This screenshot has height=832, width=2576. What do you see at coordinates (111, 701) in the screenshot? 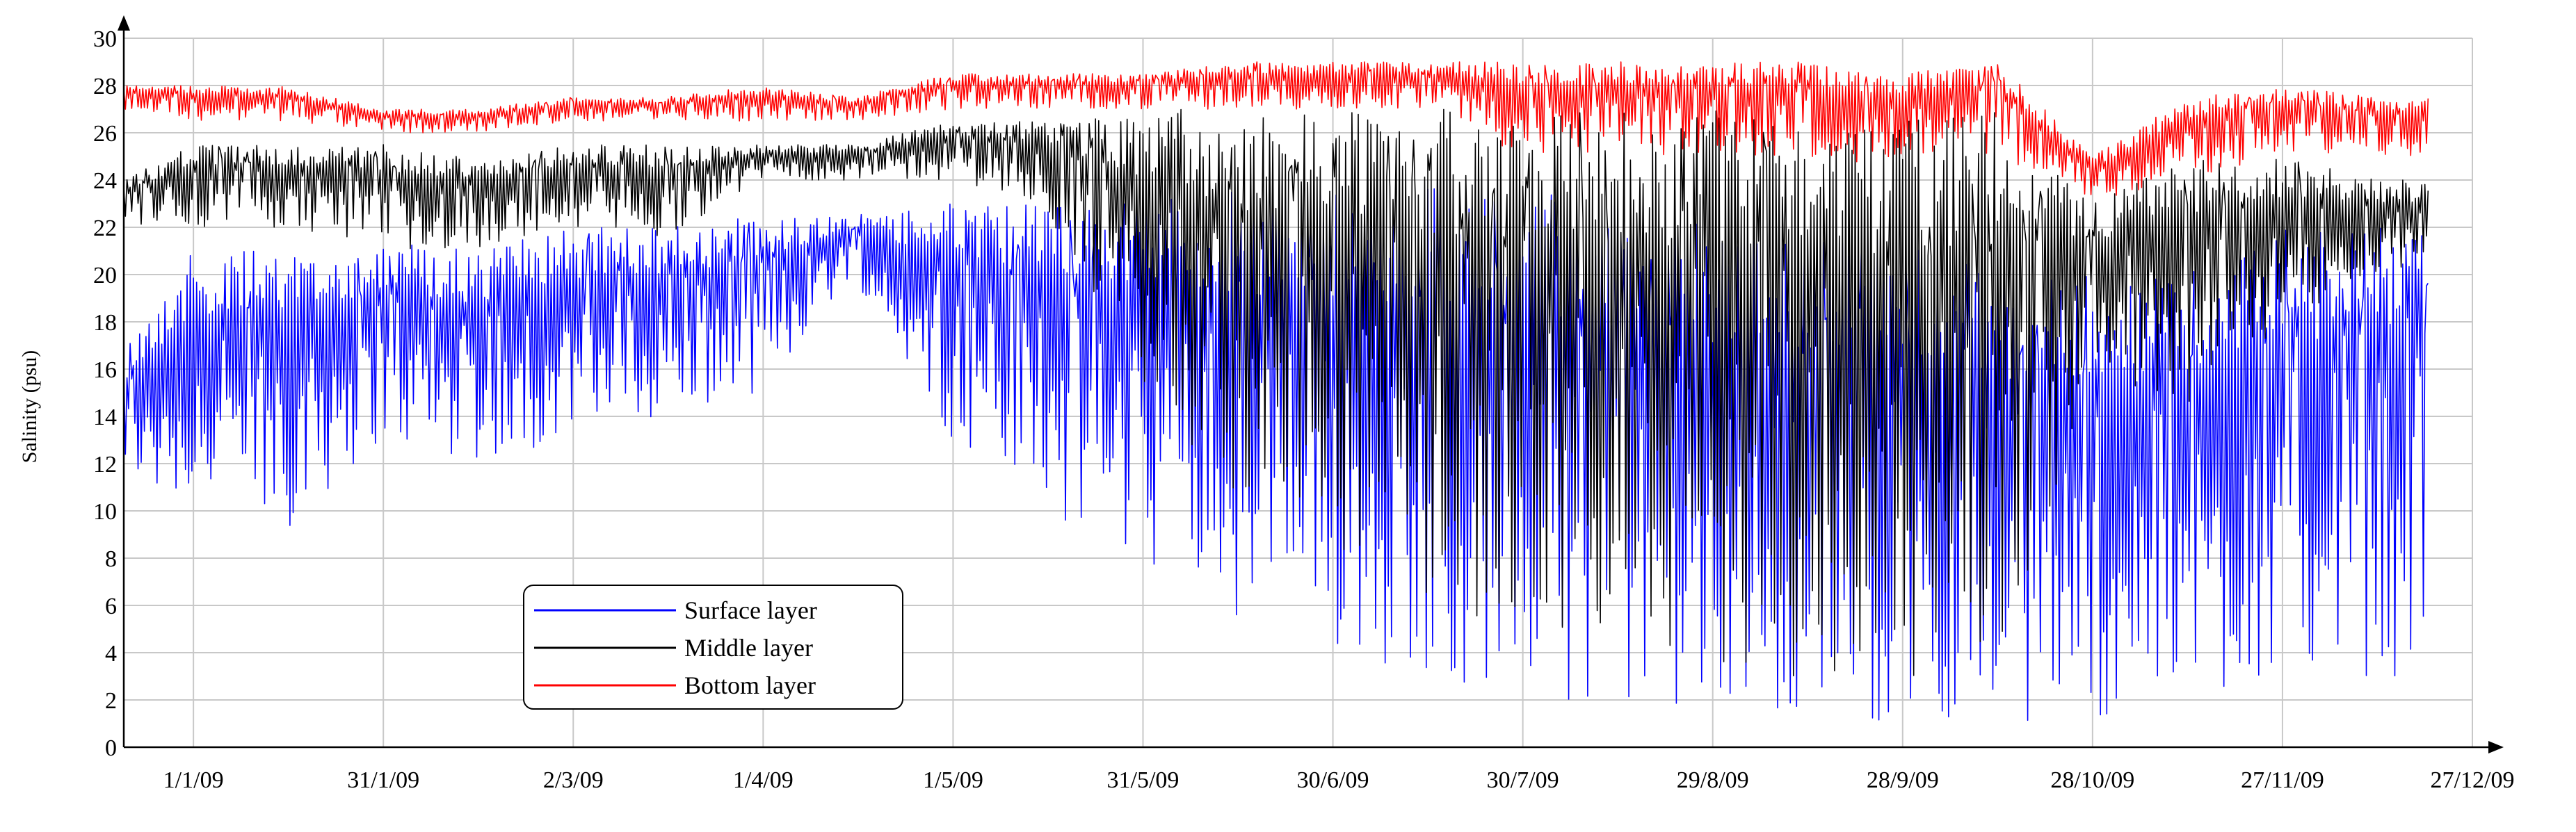
I see `y-tick-label: 2` at bounding box center [111, 701].